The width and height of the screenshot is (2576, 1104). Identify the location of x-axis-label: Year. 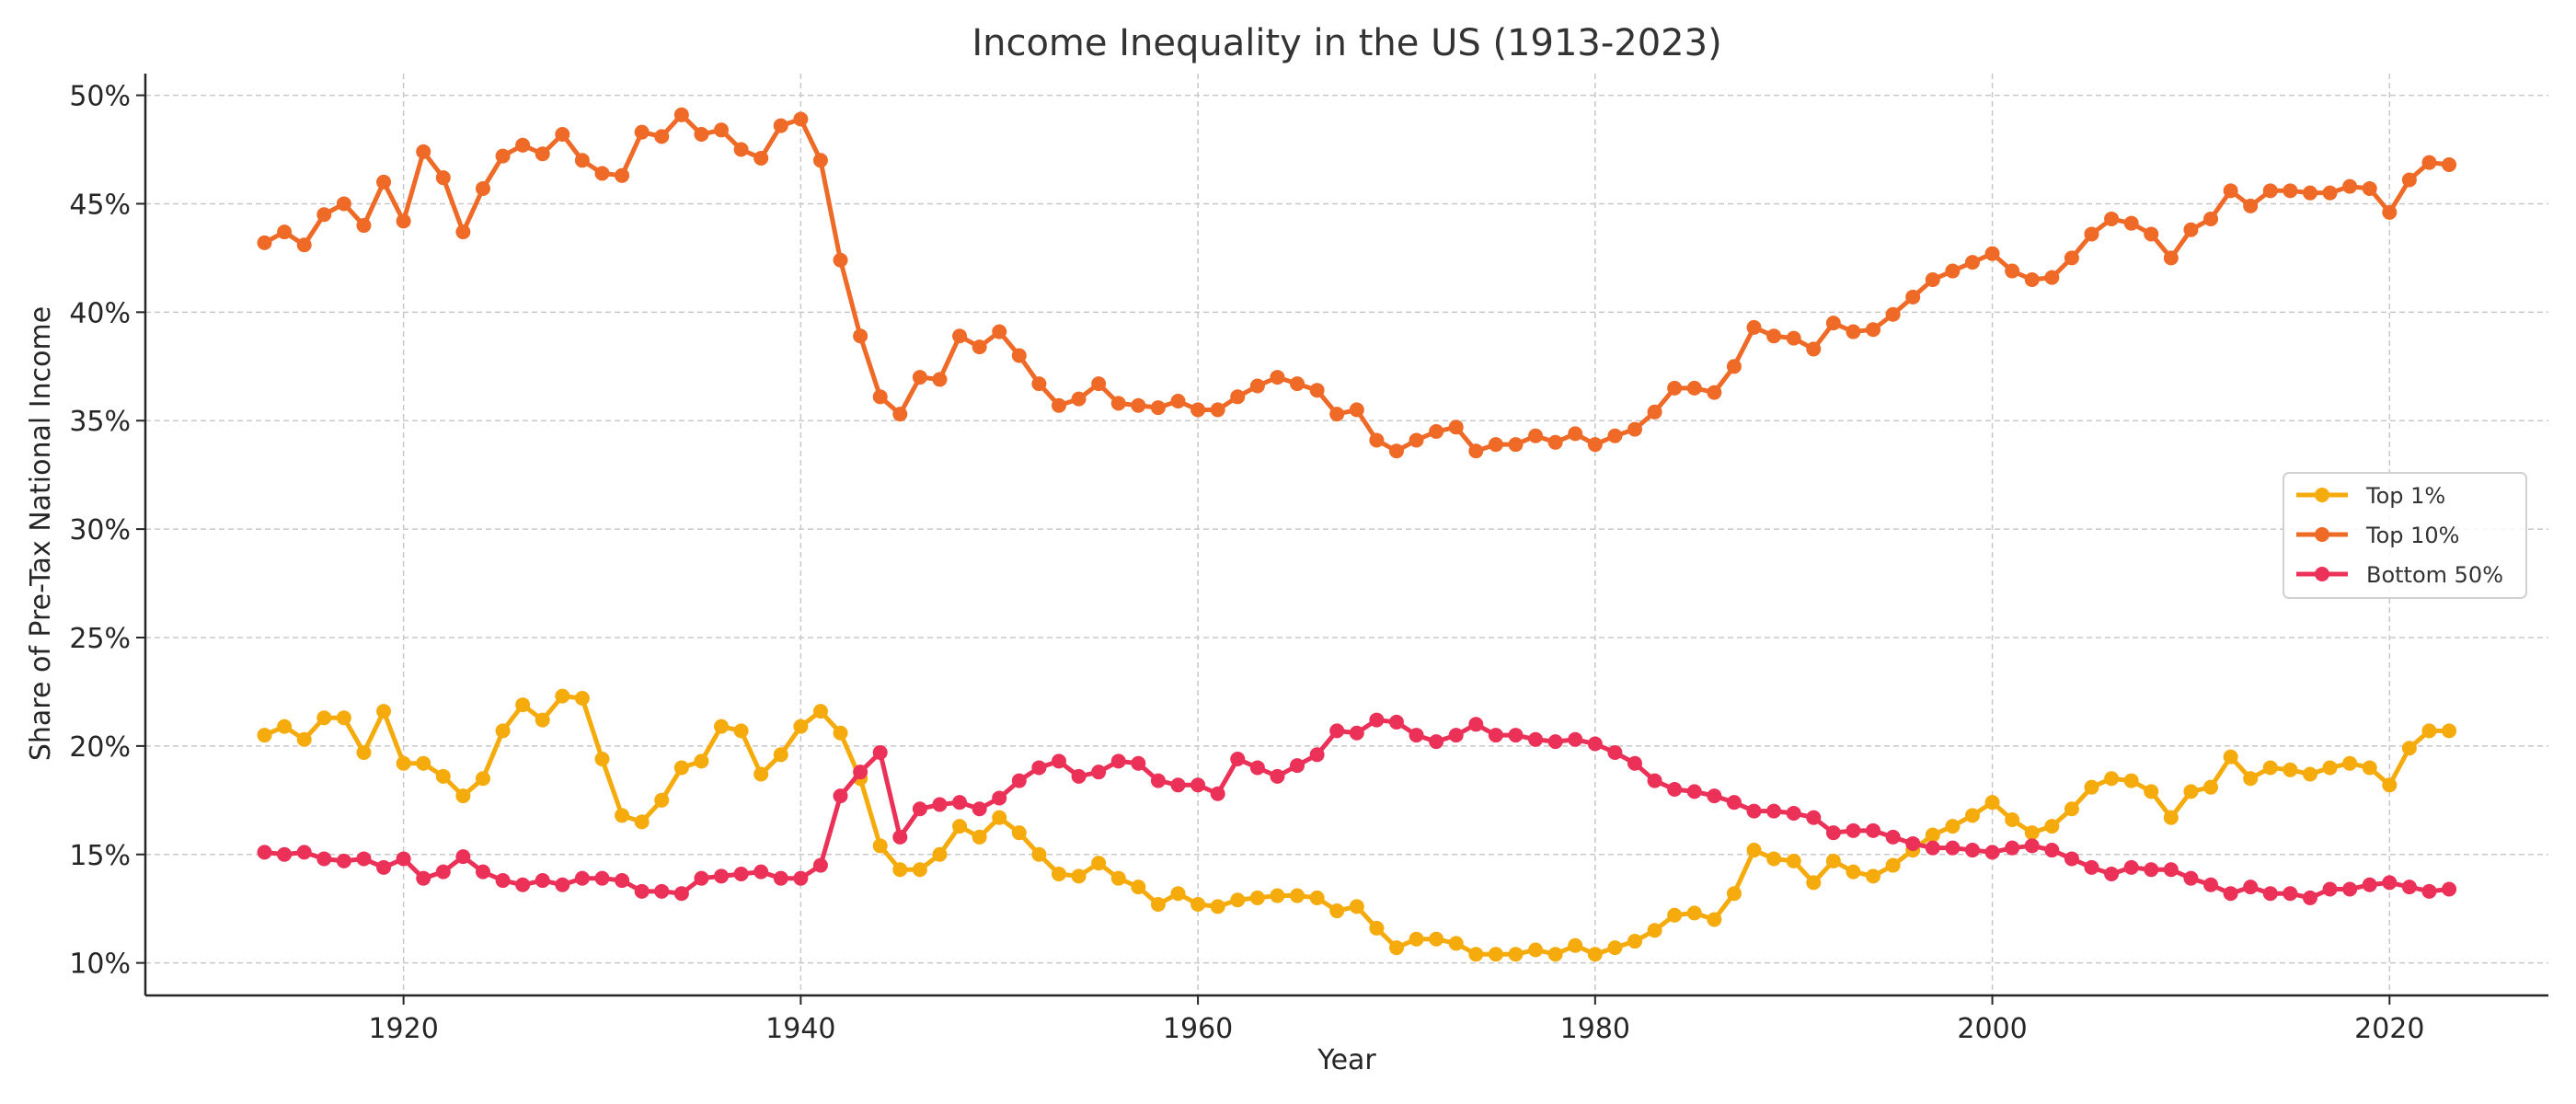
(1346, 1060).